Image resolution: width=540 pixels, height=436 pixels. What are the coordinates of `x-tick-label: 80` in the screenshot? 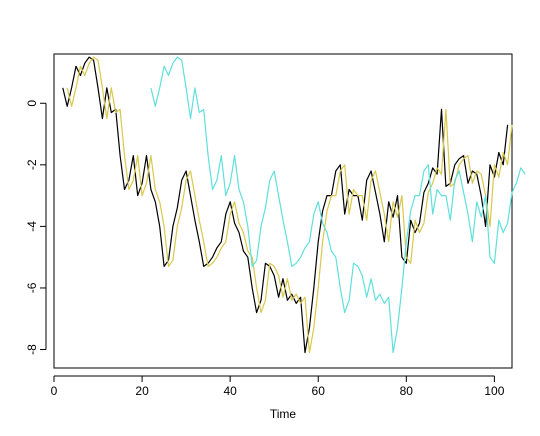 It's located at (407, 391).